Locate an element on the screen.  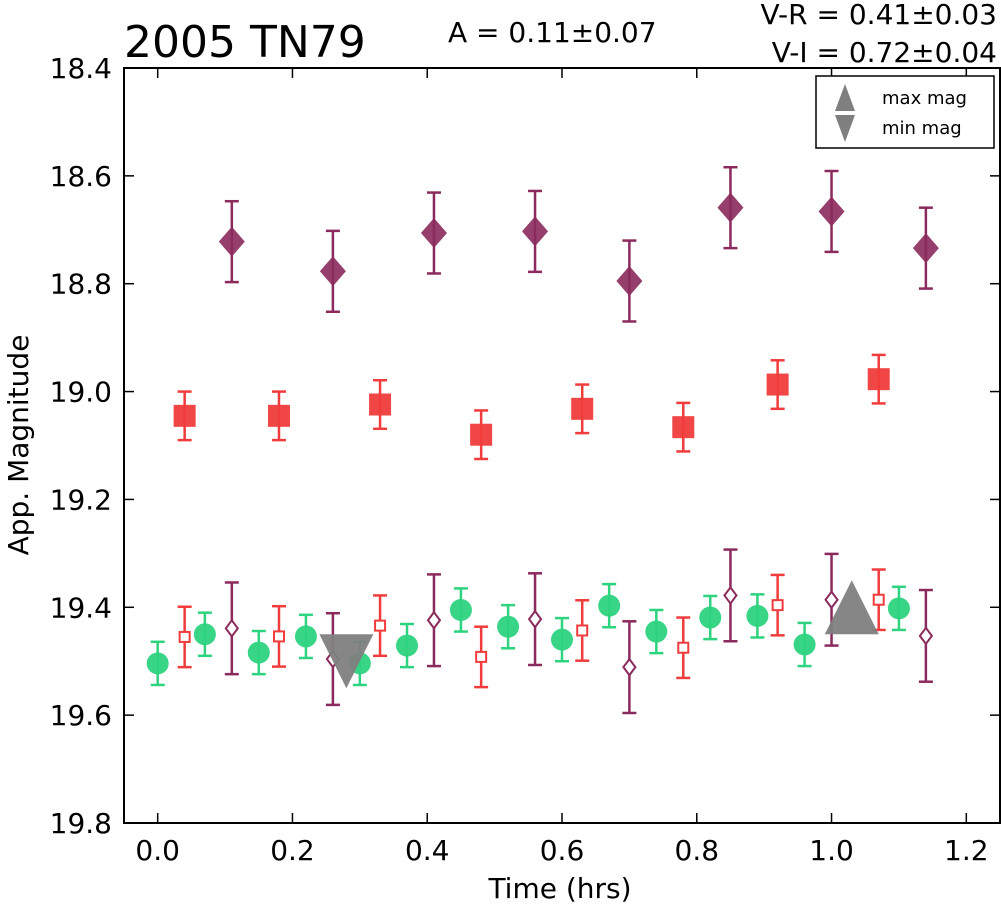
max-mag-legend-icon is located at coordinates (845, 97).